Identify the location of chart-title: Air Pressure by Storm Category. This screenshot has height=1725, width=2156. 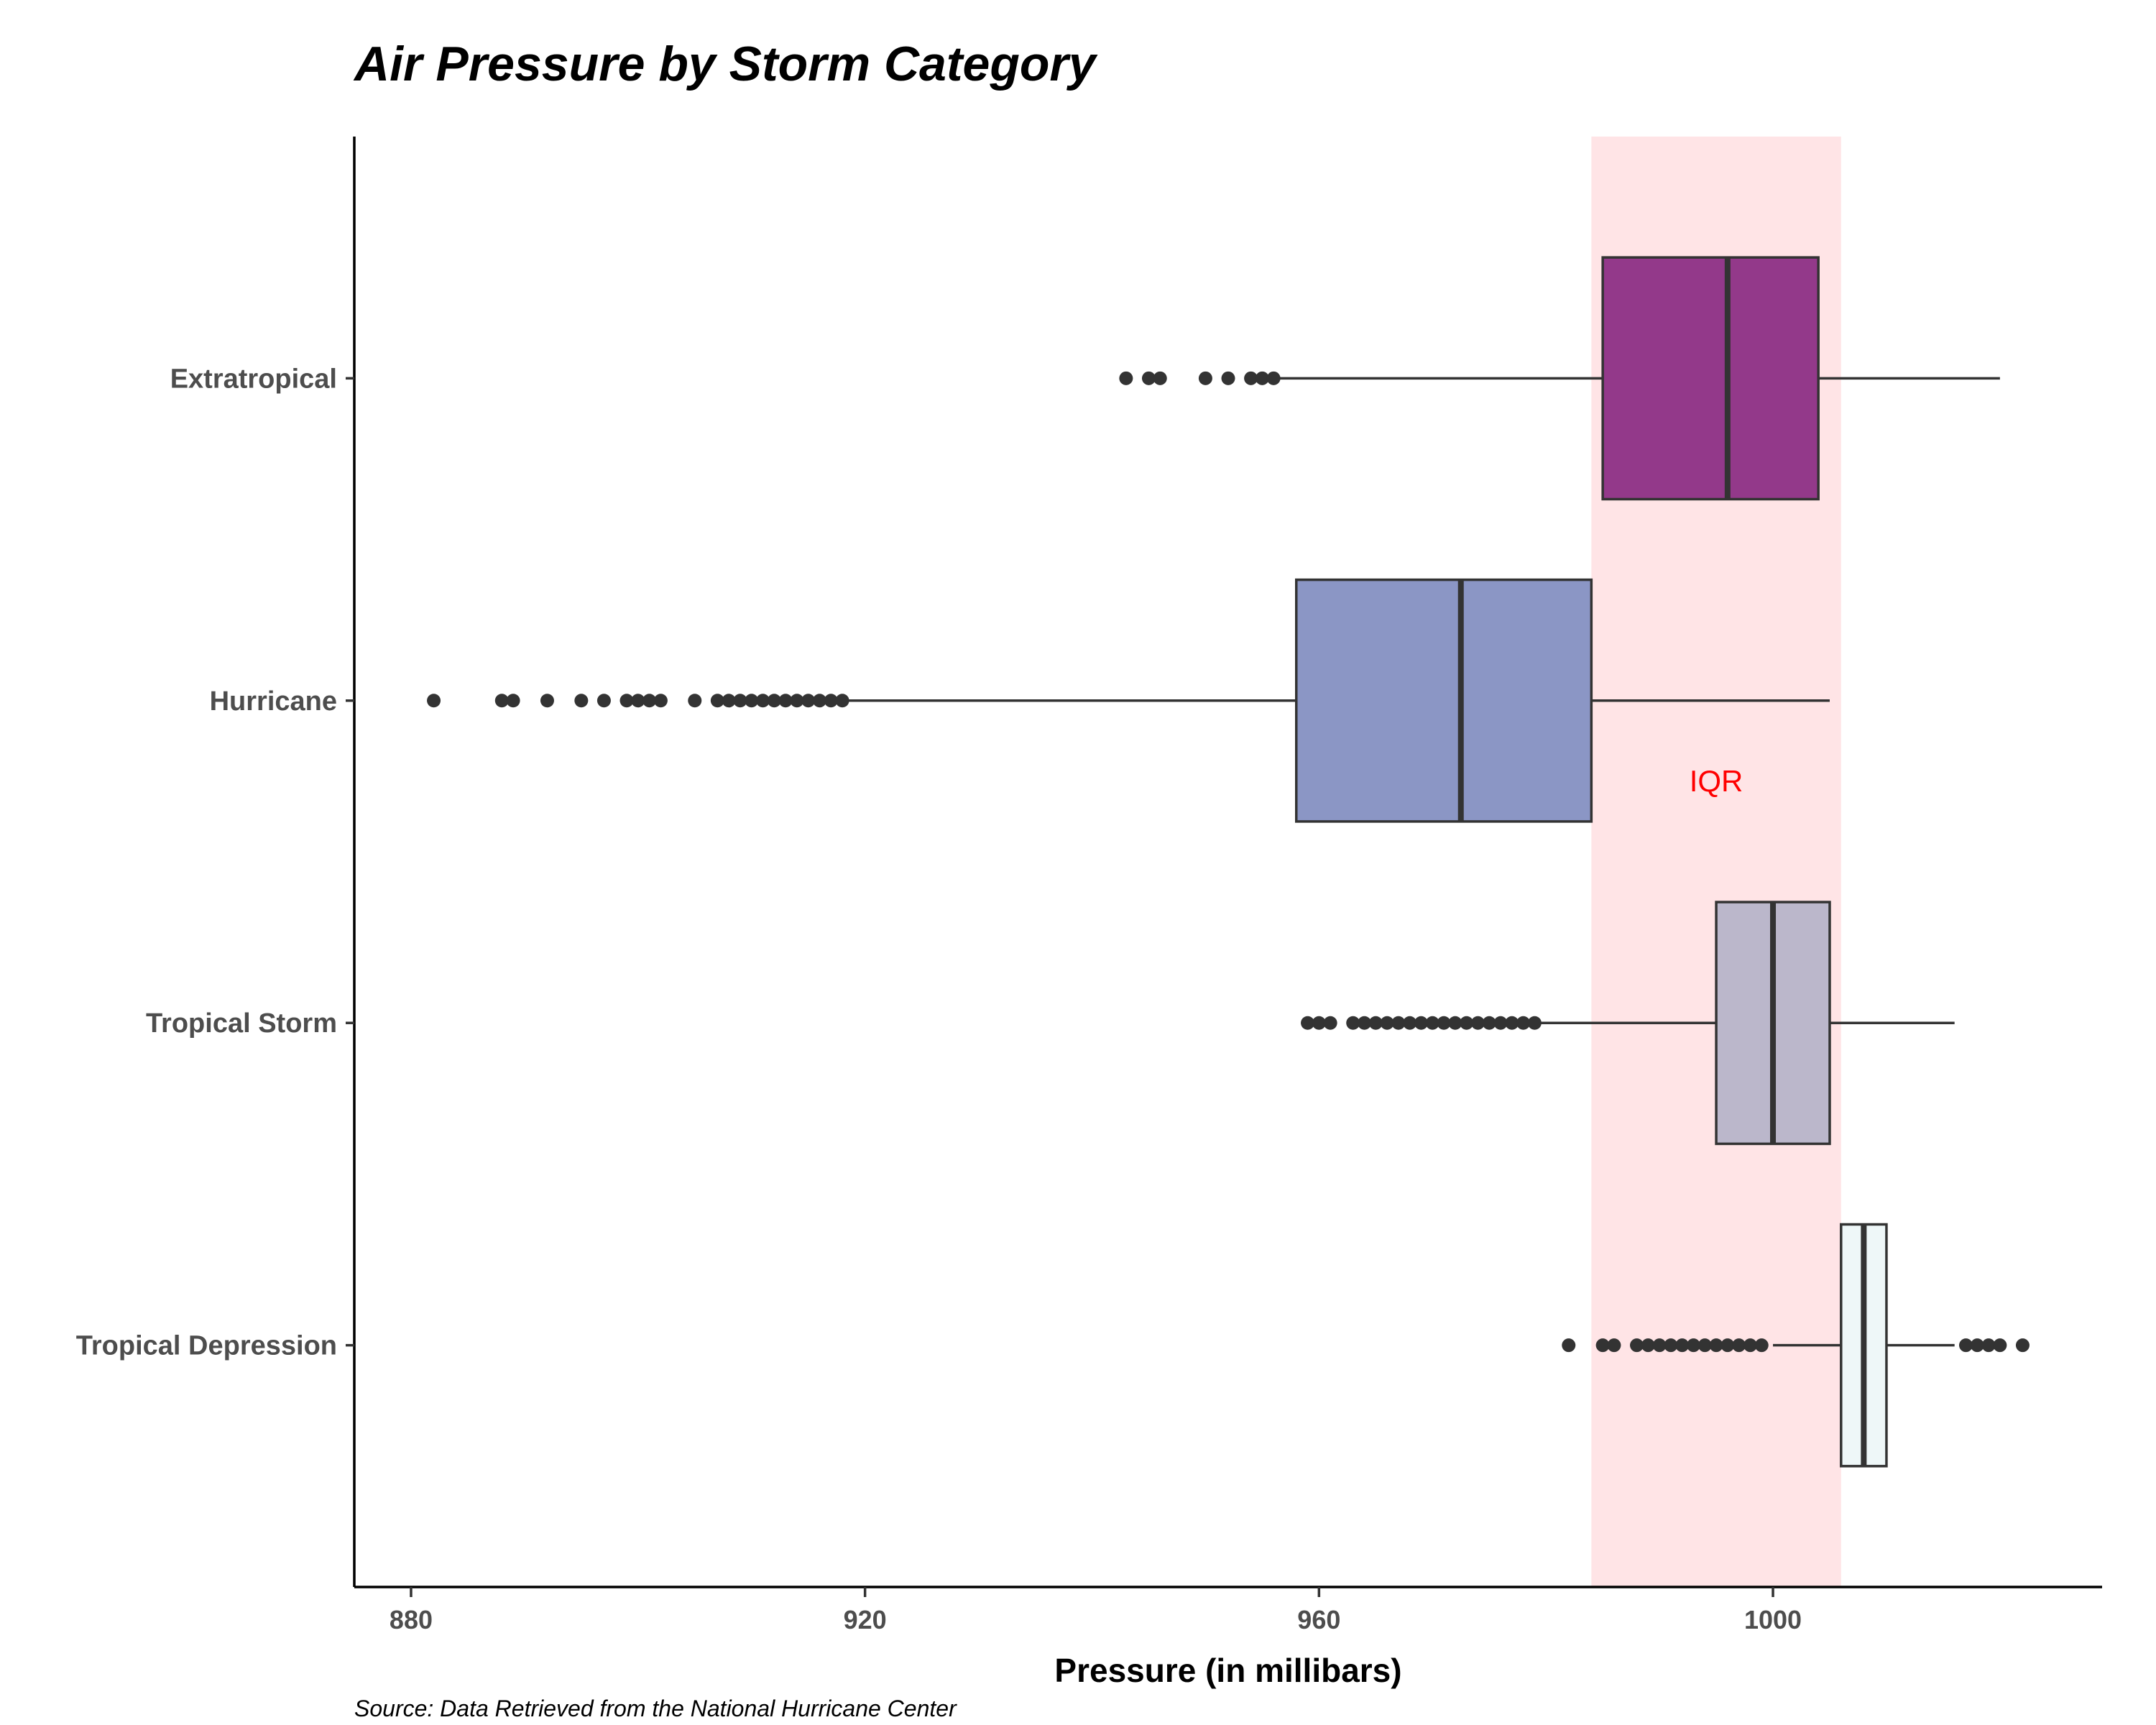
(725, 64).